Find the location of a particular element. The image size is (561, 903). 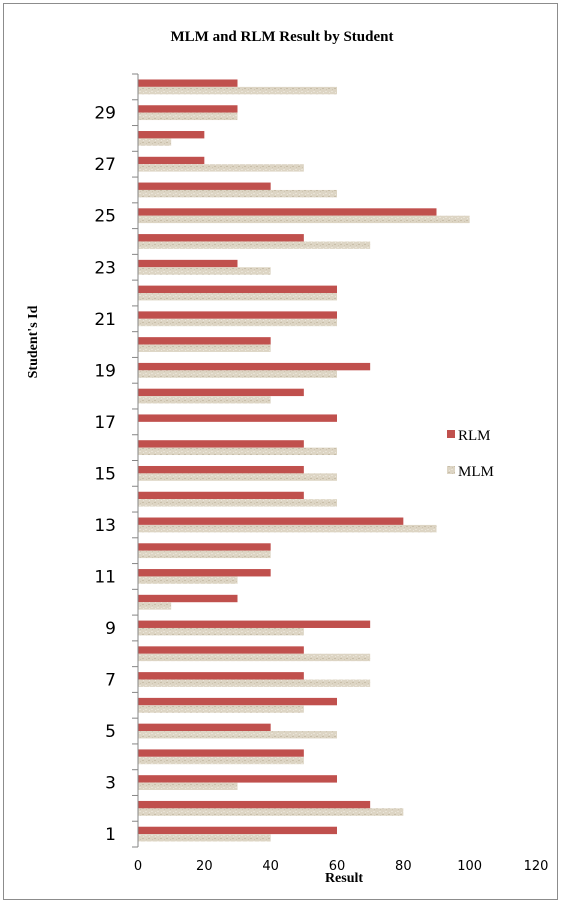

y-tick-label-29: 29 is located at coordinates (105, 114).